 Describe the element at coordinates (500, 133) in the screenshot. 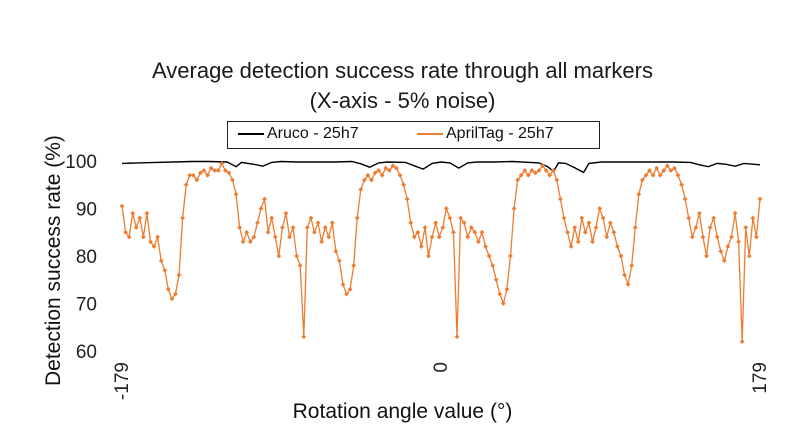

I see `legend-label-apriltag: AprilTag - 25h7` at that location.